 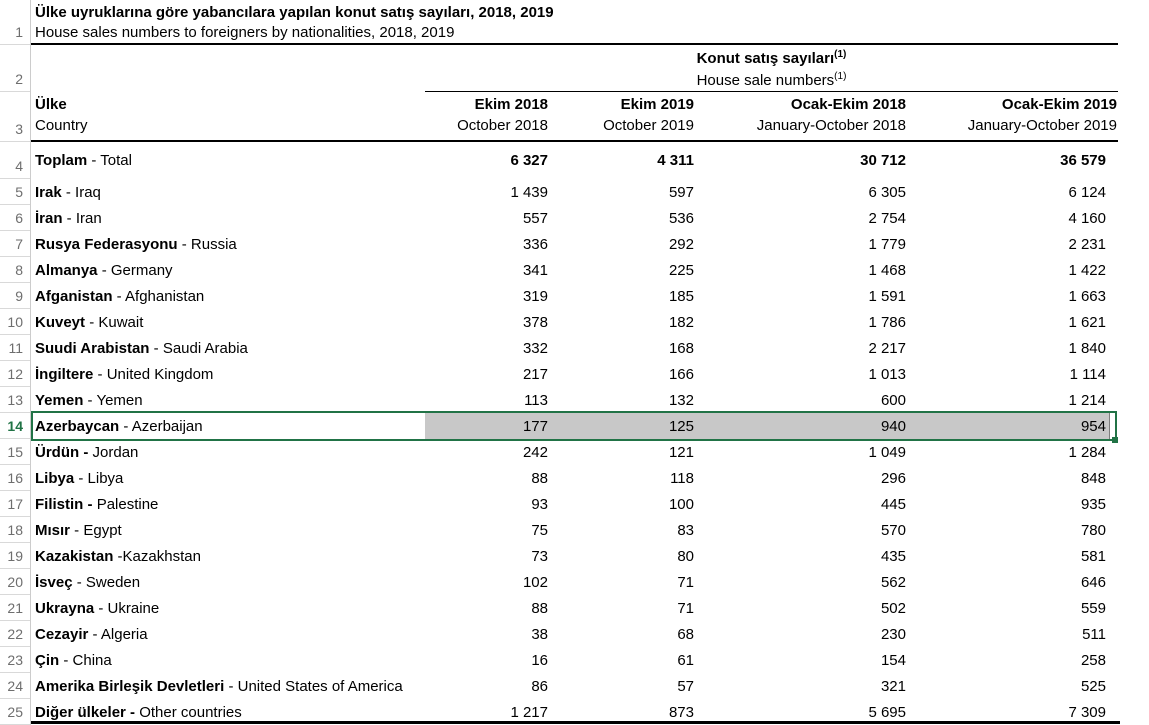 What do you see at coordinates (893, 608) in the screenshot?
I see `value-cell-jan-oct-2018: 502` at bounding box center [893, 608].